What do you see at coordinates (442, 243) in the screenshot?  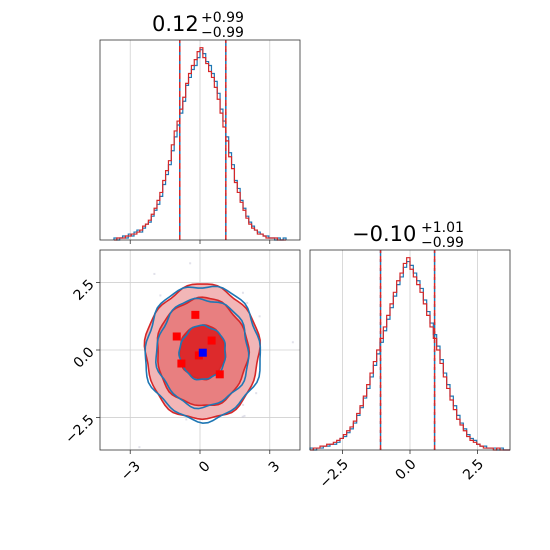 I see `hist-y-title-lower: −0.99` at bounding box center [442, 243].